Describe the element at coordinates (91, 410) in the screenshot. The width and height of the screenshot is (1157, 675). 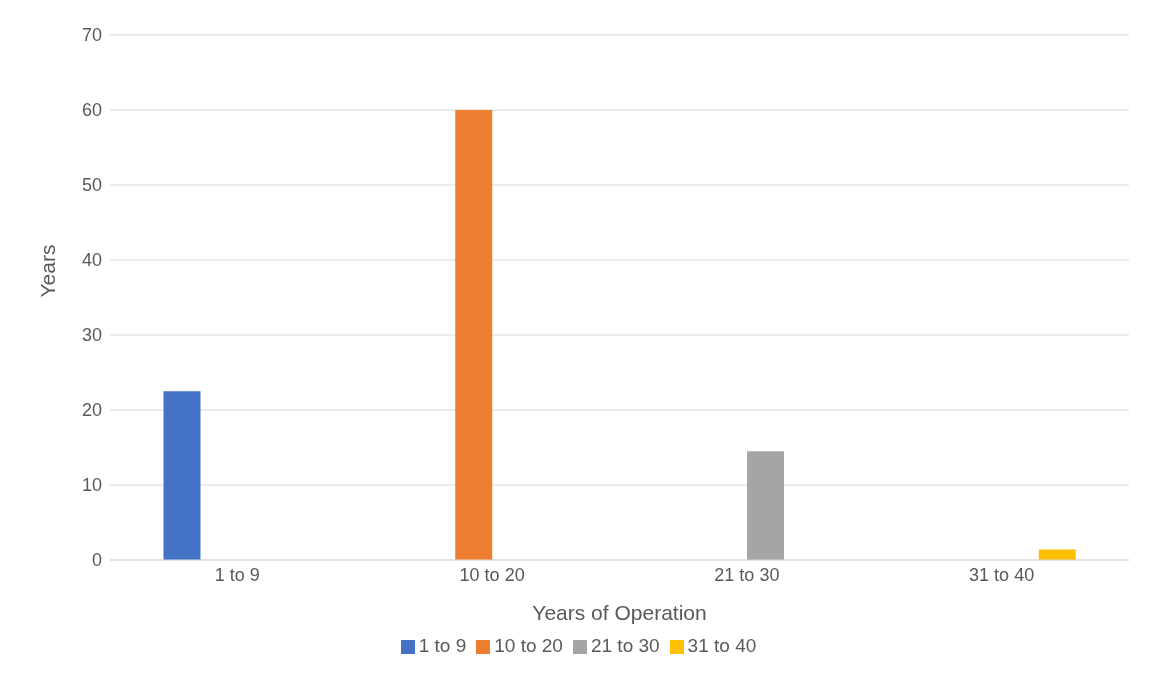
I see `y-tick-label: 20` at that location.